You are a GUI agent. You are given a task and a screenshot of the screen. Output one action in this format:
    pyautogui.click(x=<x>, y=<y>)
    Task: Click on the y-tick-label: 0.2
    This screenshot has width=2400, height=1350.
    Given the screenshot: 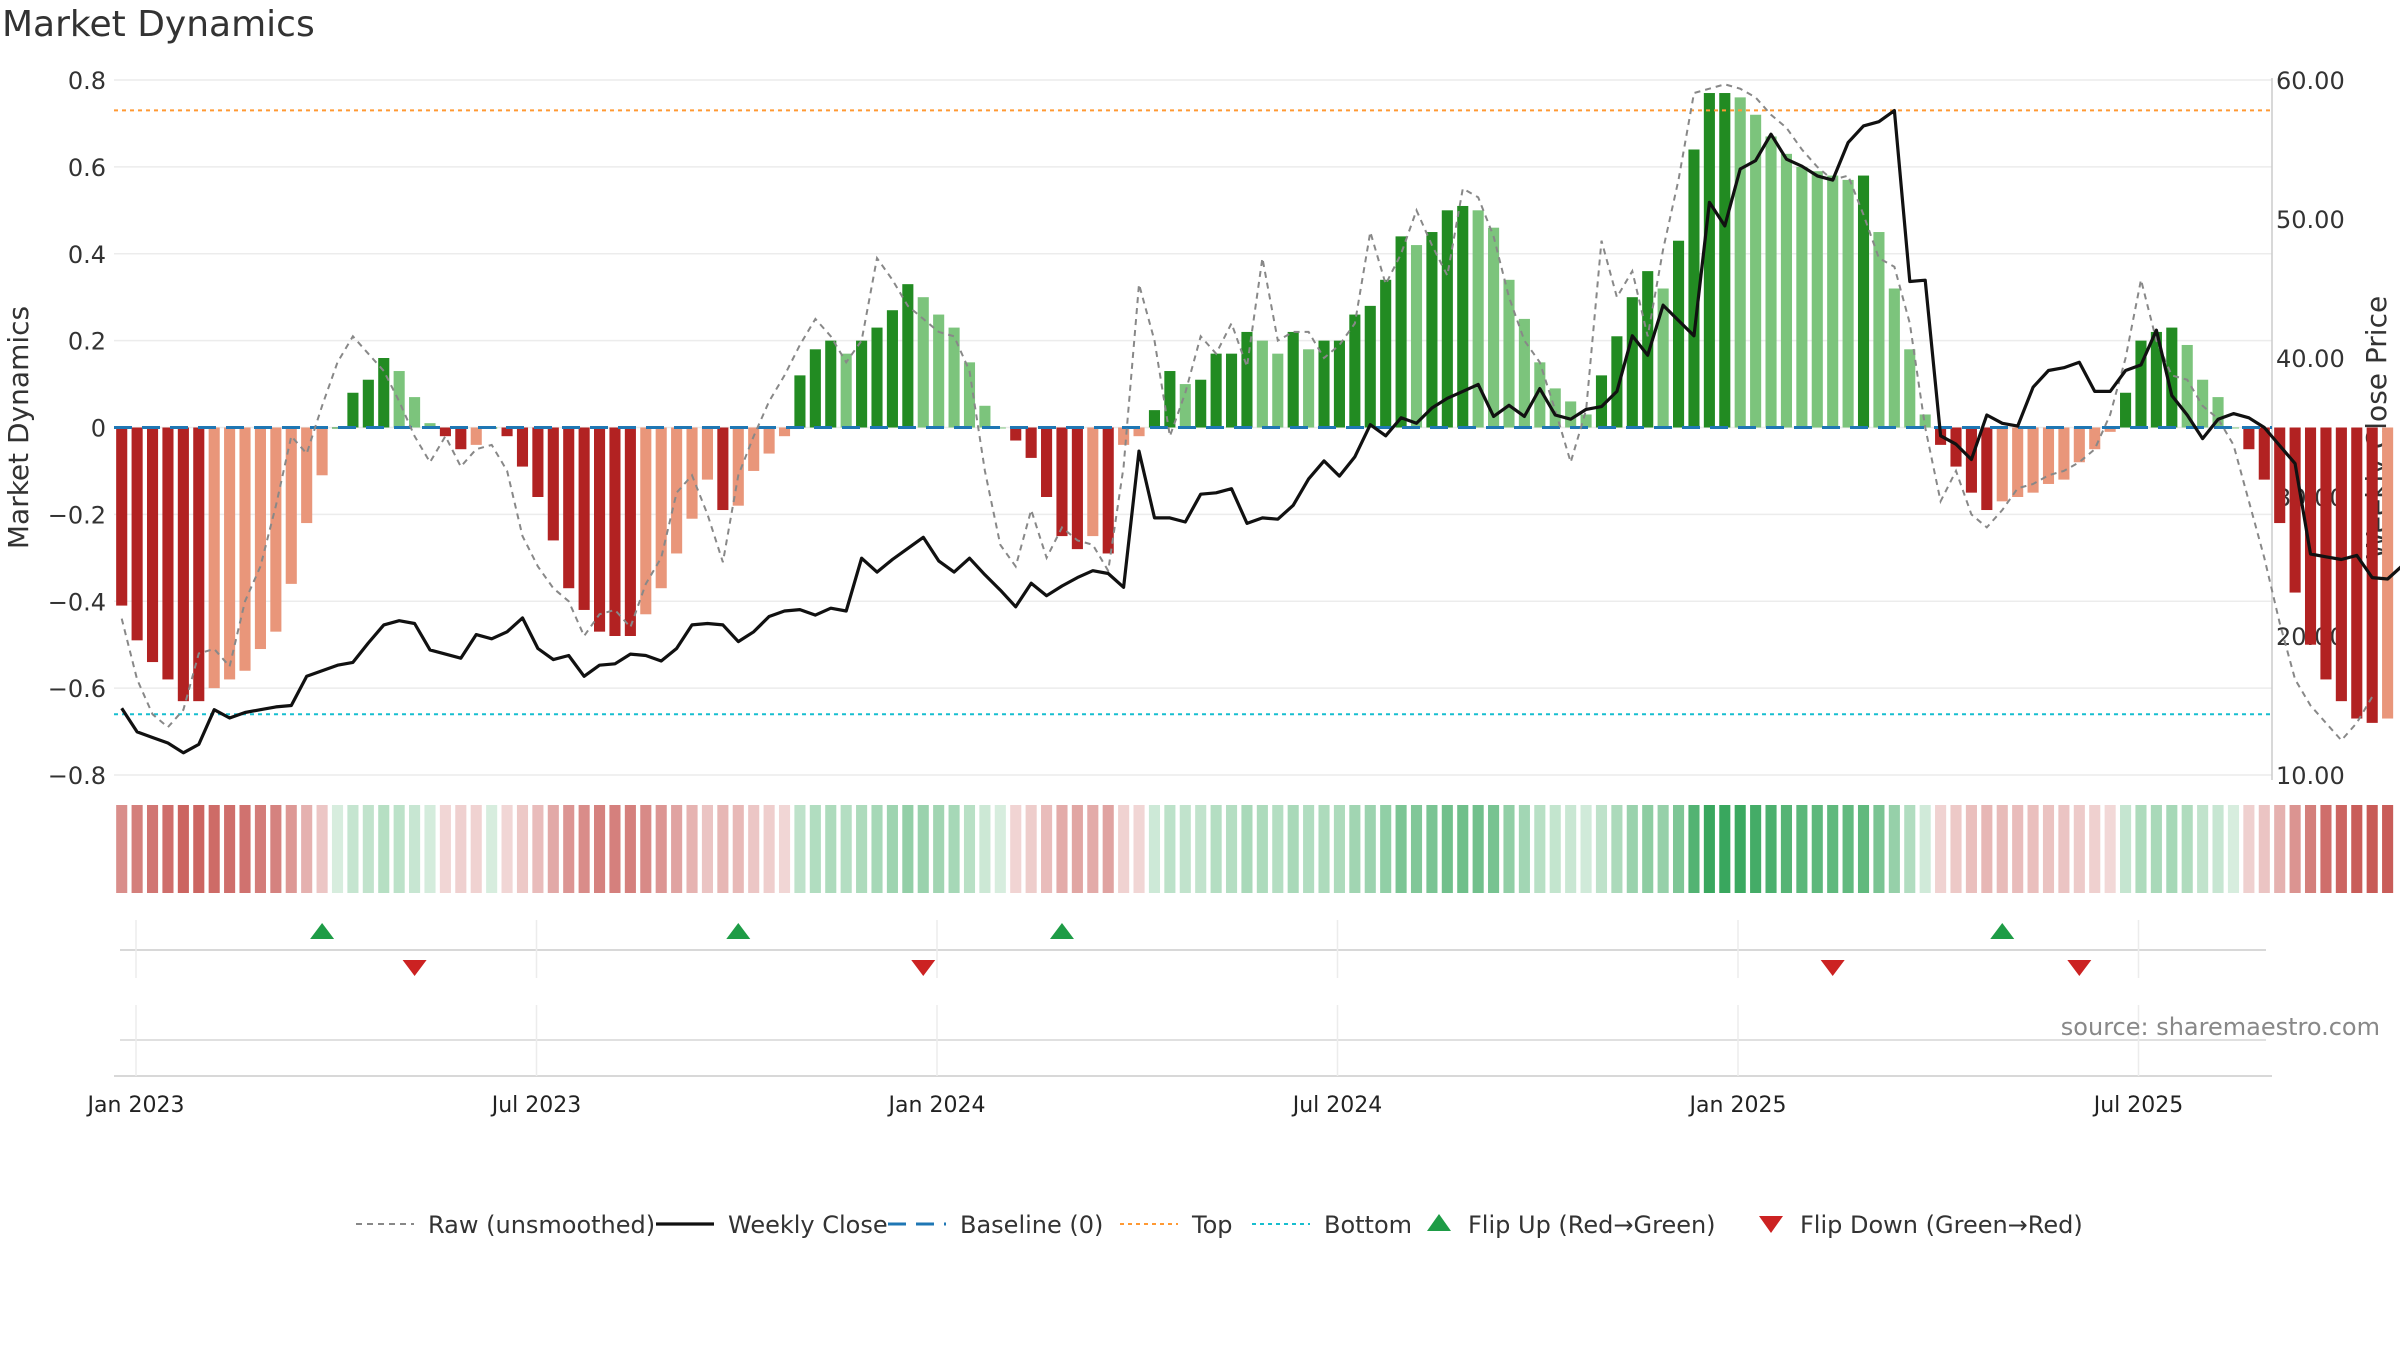 What is the action you would take?
    pyautogui.click(x=87, y=342)
    